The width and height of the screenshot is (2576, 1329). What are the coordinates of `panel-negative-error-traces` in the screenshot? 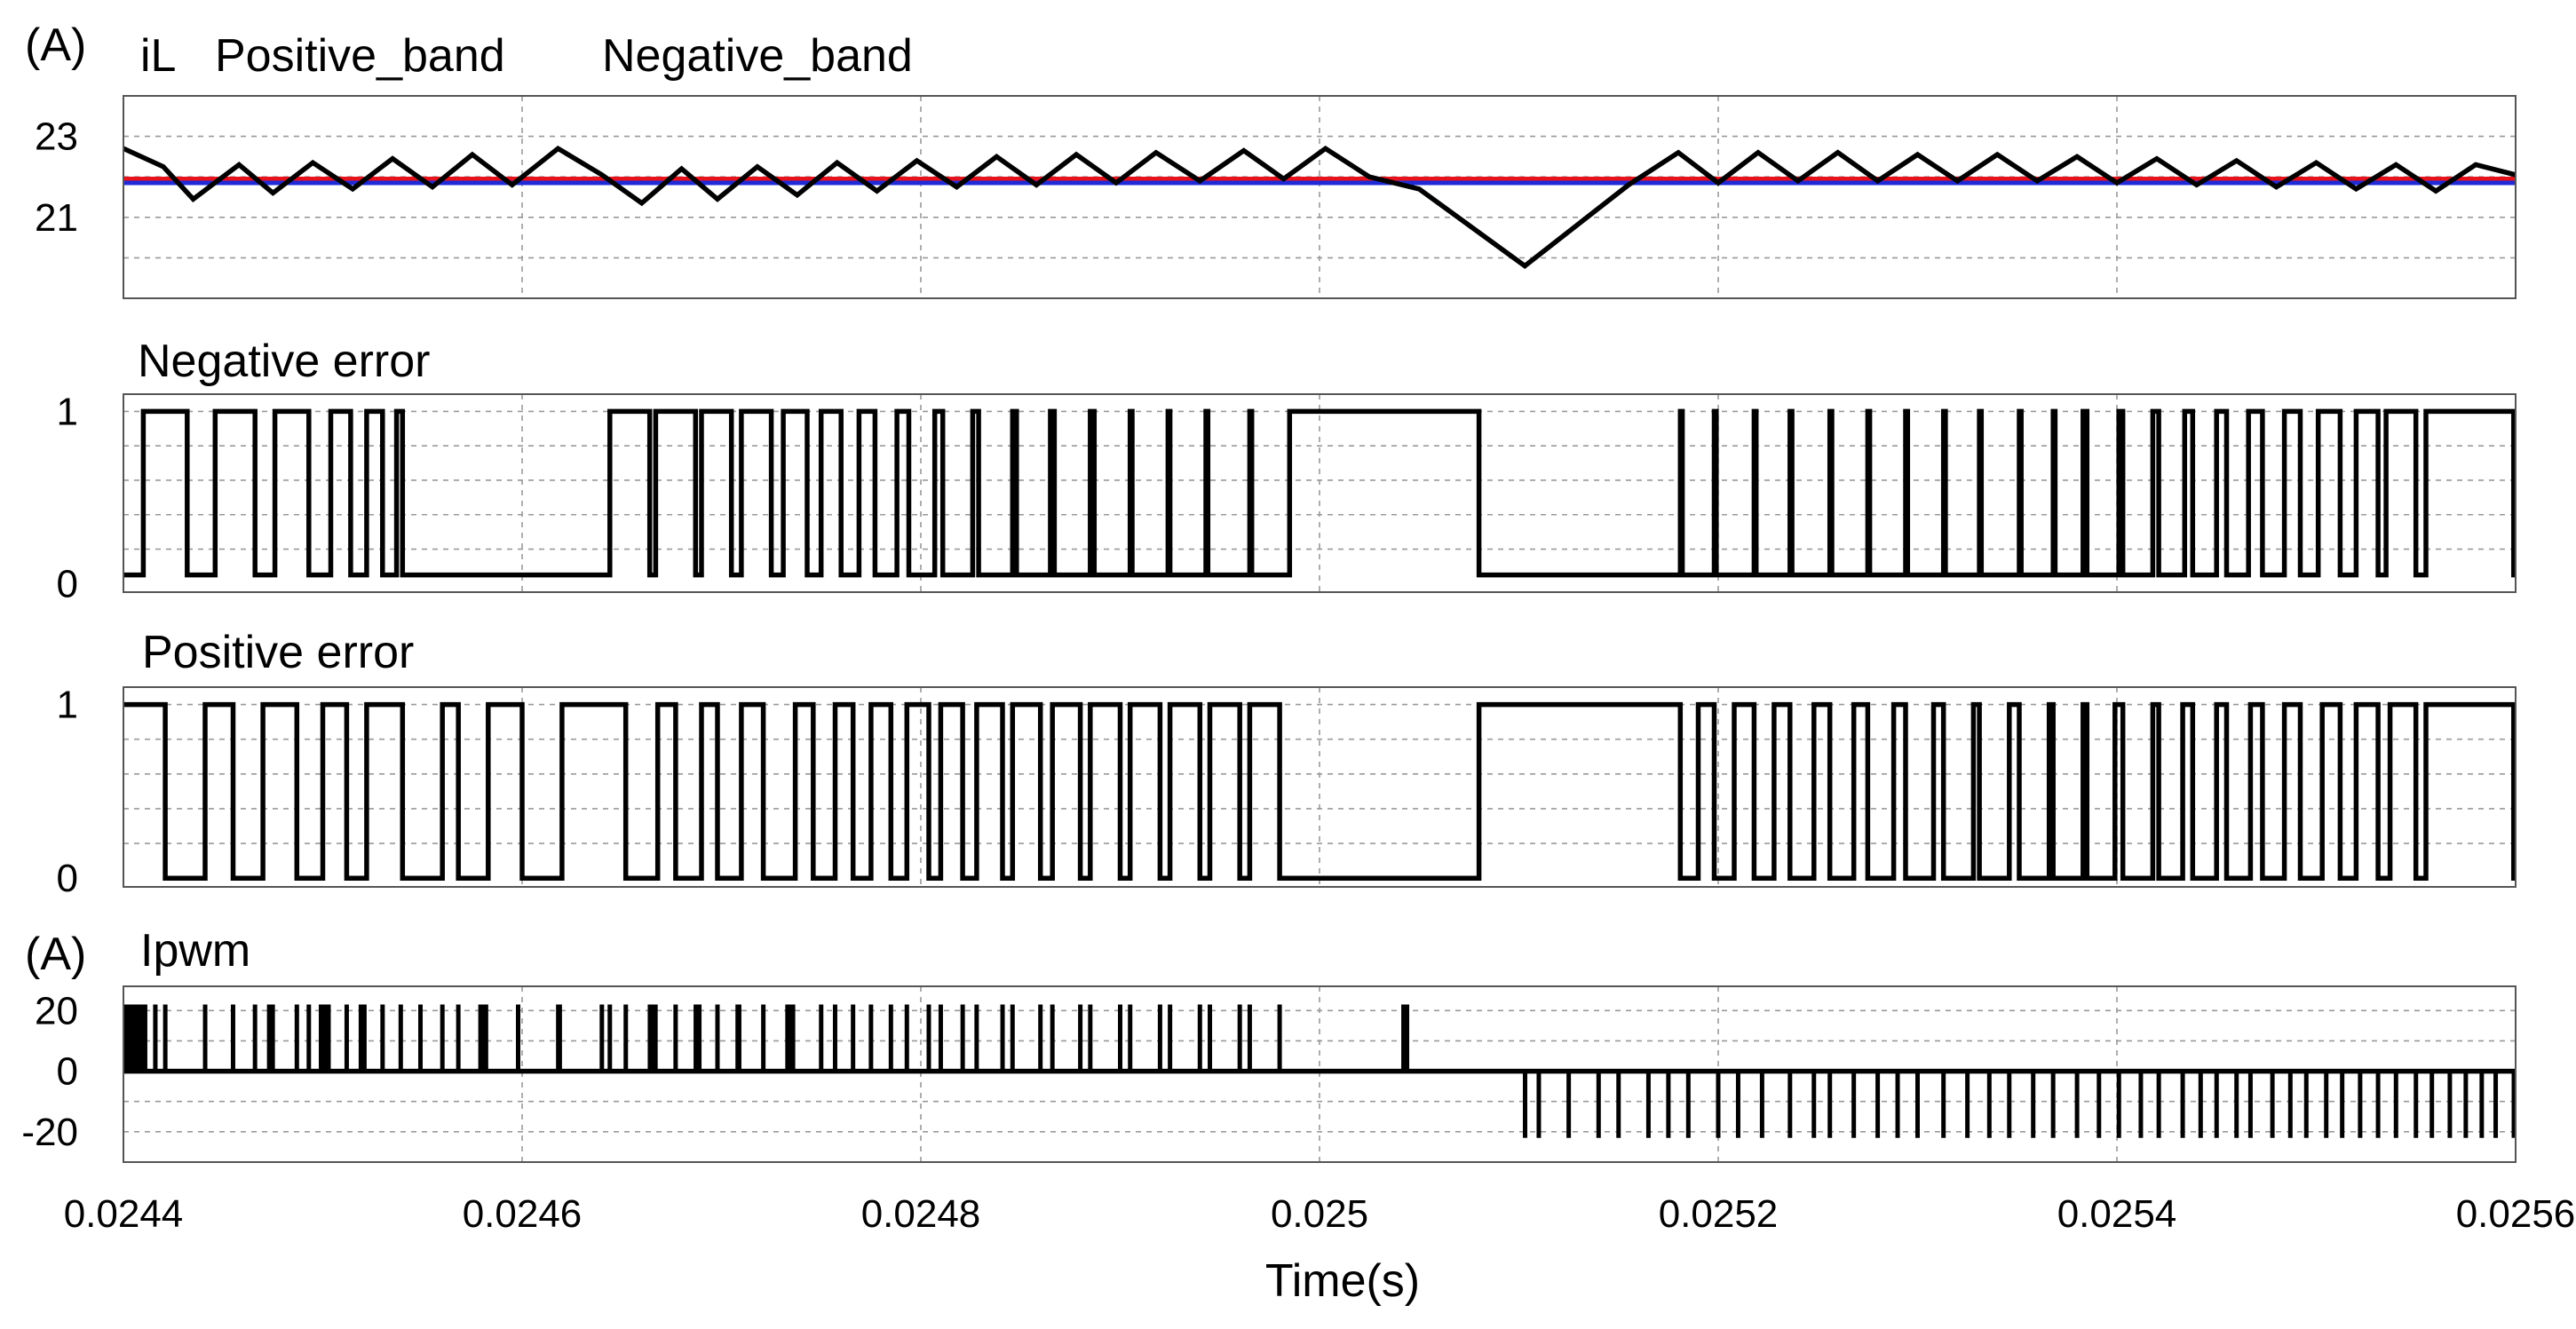 It's located at (1320, 493).